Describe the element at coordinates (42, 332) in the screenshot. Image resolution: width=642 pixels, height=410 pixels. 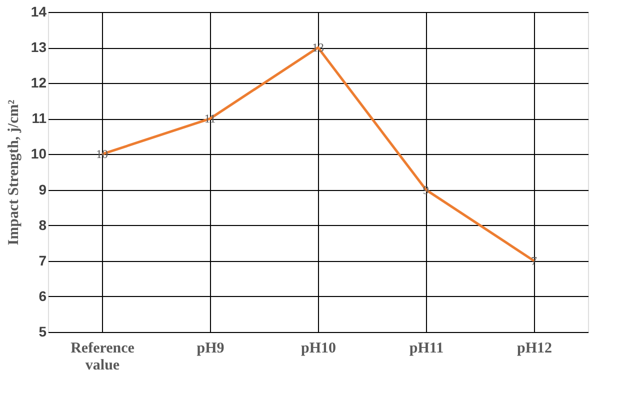
I see `y-tick-label: 5` at that location.